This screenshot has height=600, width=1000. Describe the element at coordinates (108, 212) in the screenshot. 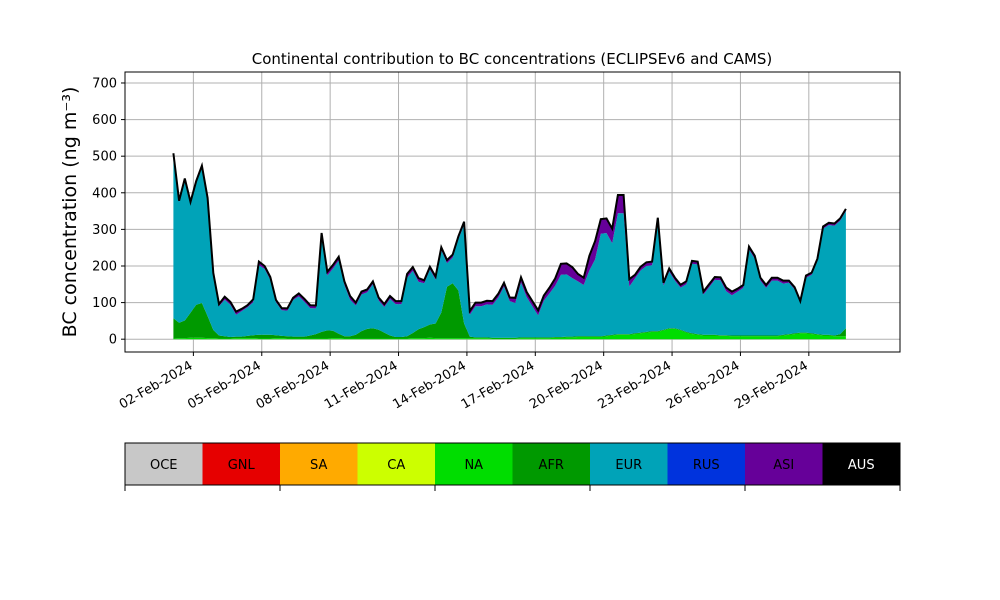

I see `y-axis: 0 100 200 300 400 500 600 700` at that location.